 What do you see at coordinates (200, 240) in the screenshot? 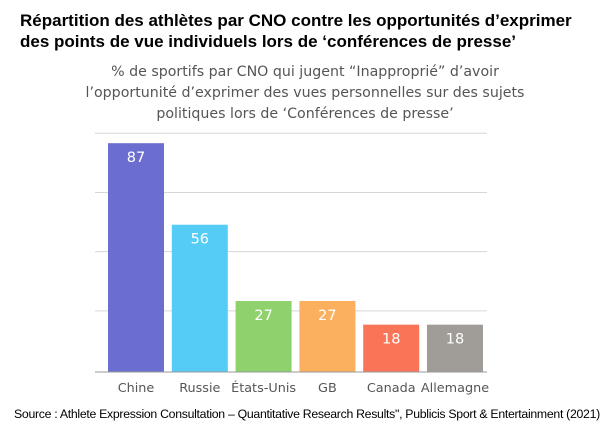
I see `data-label: 56` at bounding box center [200, 240].